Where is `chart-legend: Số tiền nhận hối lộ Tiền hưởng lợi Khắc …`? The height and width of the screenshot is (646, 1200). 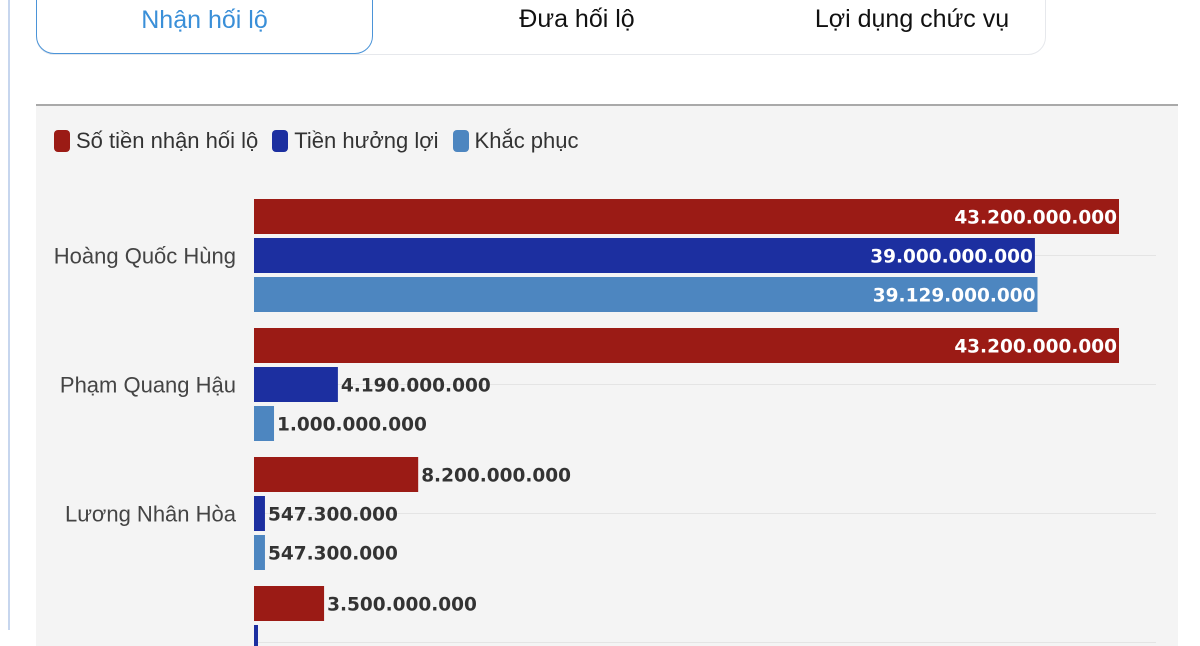 chart-legend: Số tiền nhận hối lộ Tiền hưởng lợi Khắc … is located at coordinates (323, 141).